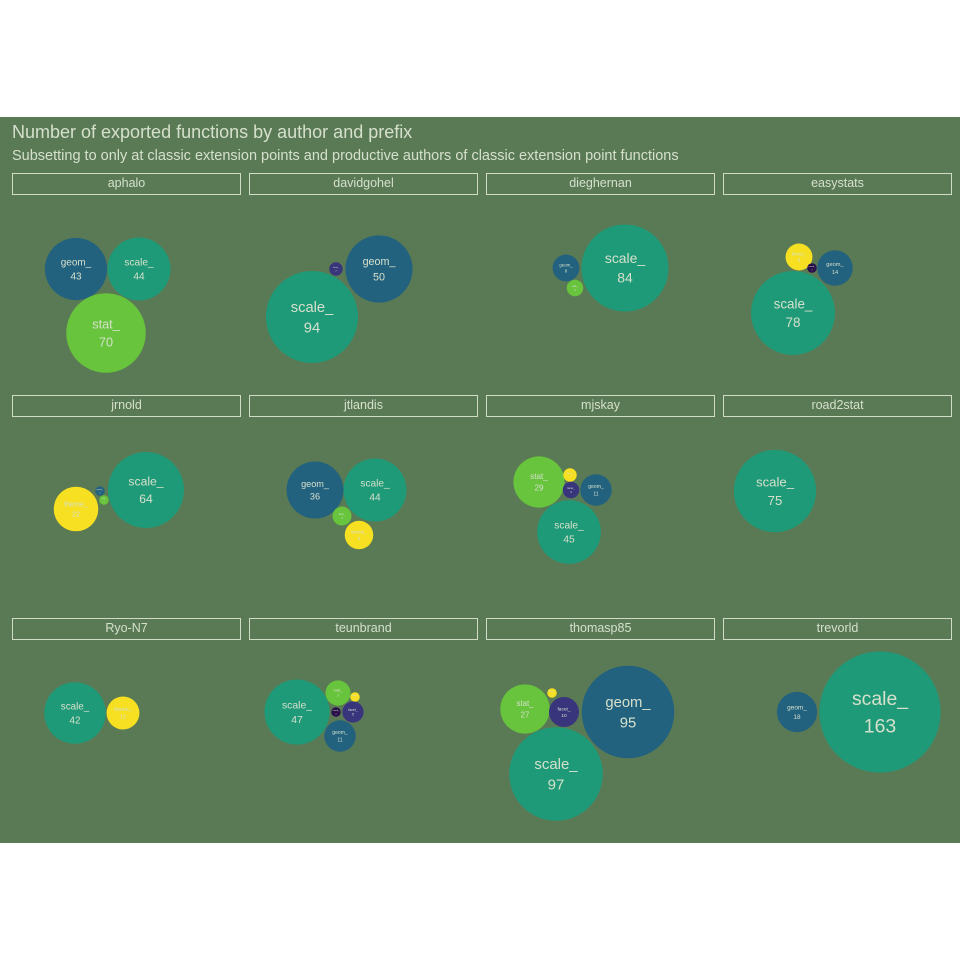 Image resolution: width=960 pixels, height=960 pixels. Describe the element at coordinates (600, 184) in the screenshot. I see `facet-strip-dieghernan: dieghernan` at that location.